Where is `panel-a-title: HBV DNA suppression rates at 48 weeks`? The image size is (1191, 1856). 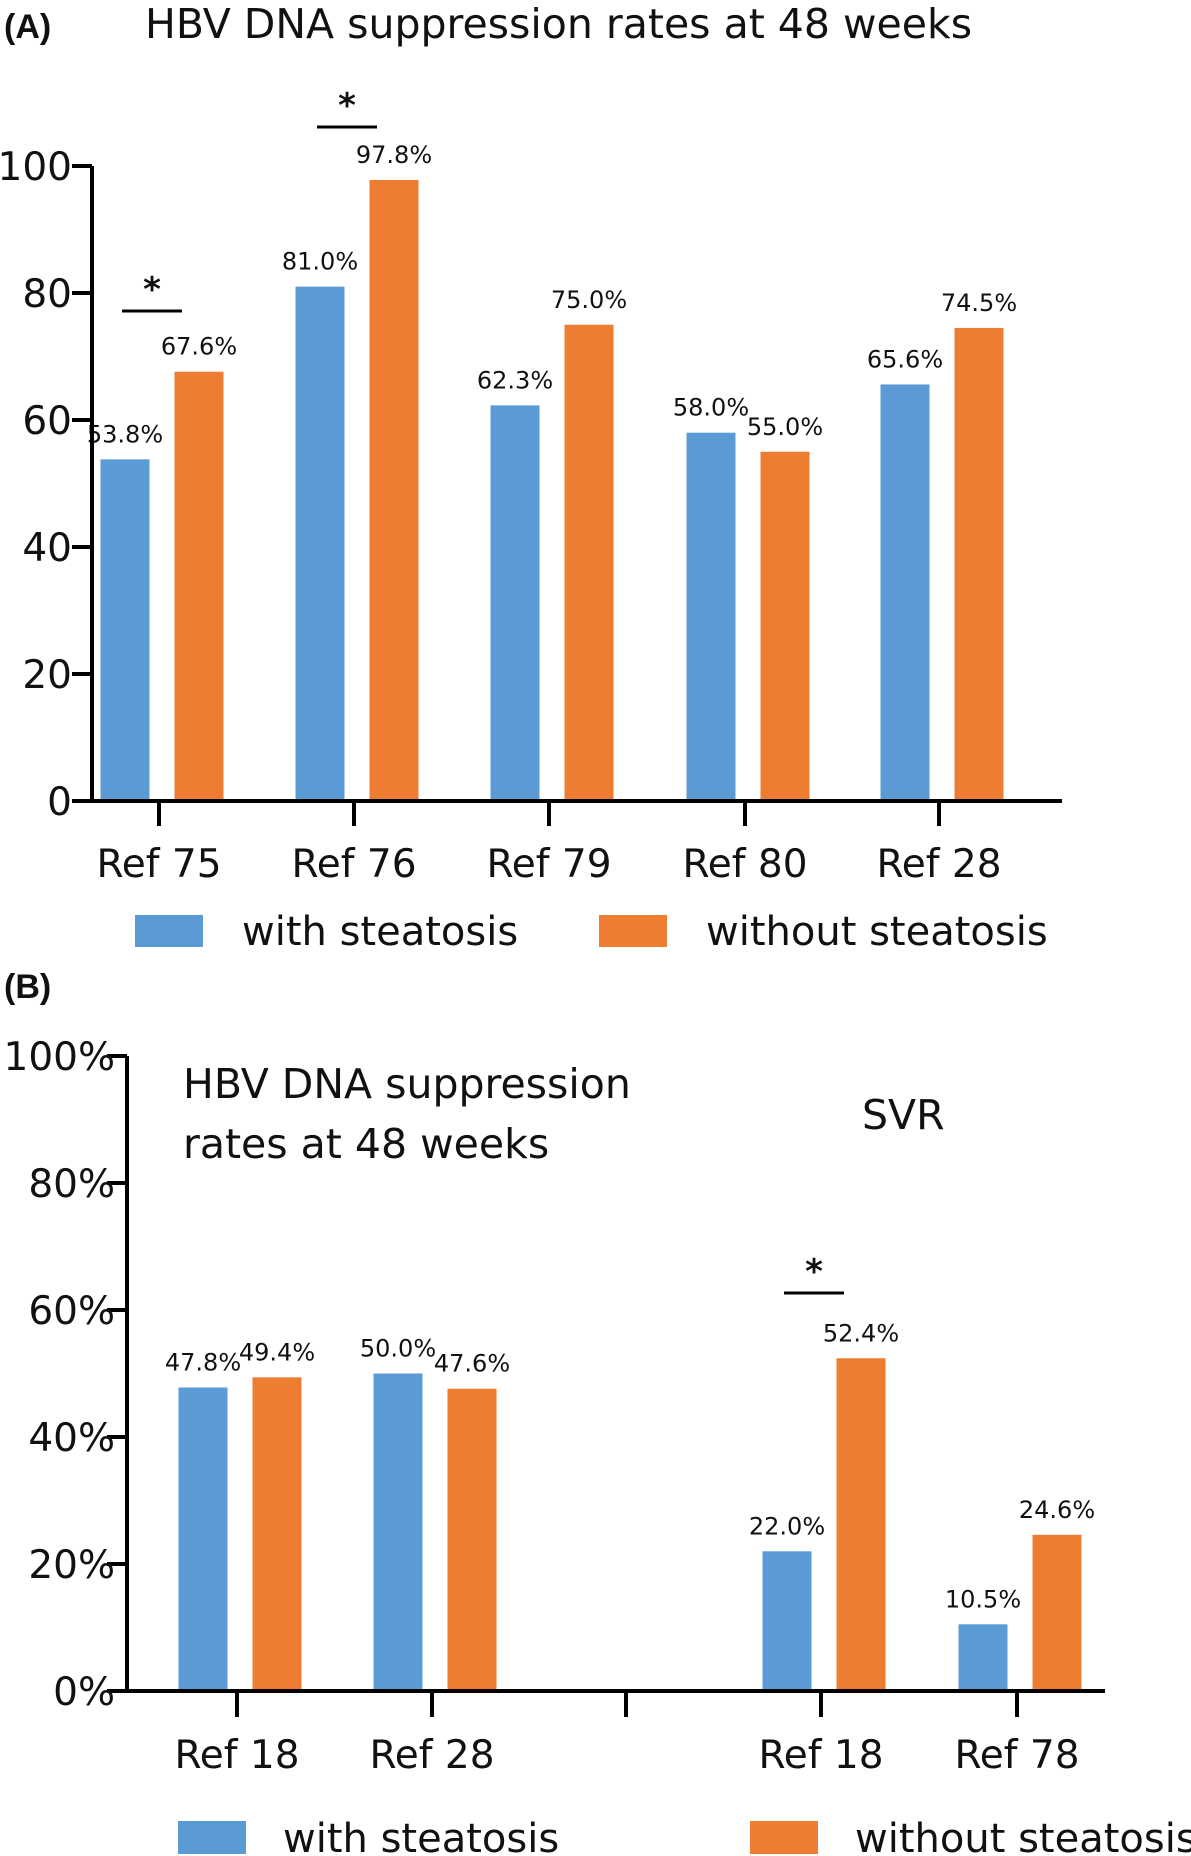
panel-a-title: HBV DNA suppression rates at 48 weeks is located at coordinates (558, 24).